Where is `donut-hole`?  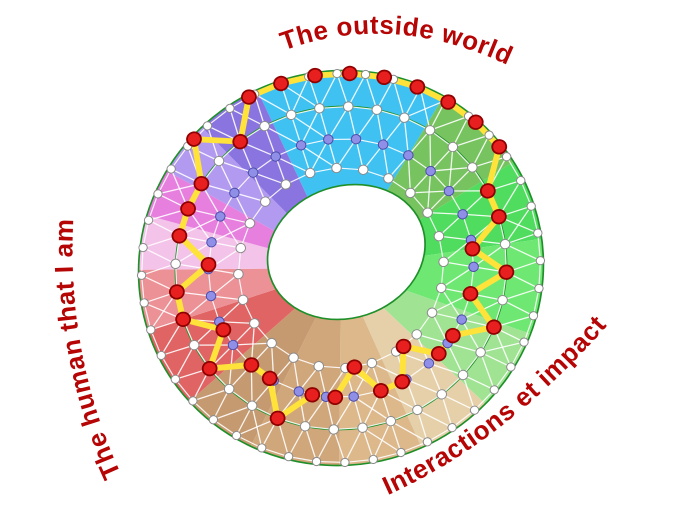
donut-hole is located at coordinates (346, 252).